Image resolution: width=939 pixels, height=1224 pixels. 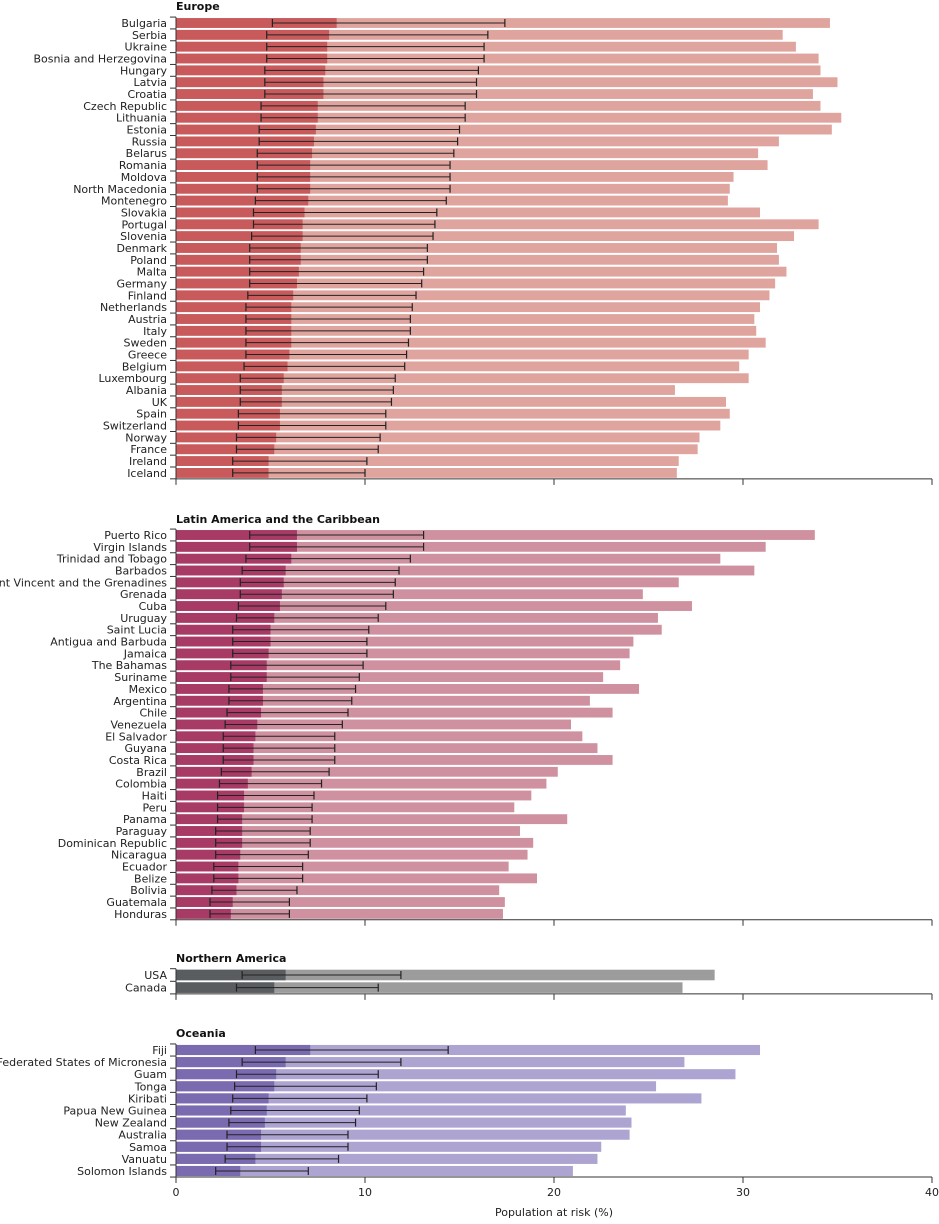 I want to click on category-label: Federated States of Micronesia, so click(x=83, y=1062).